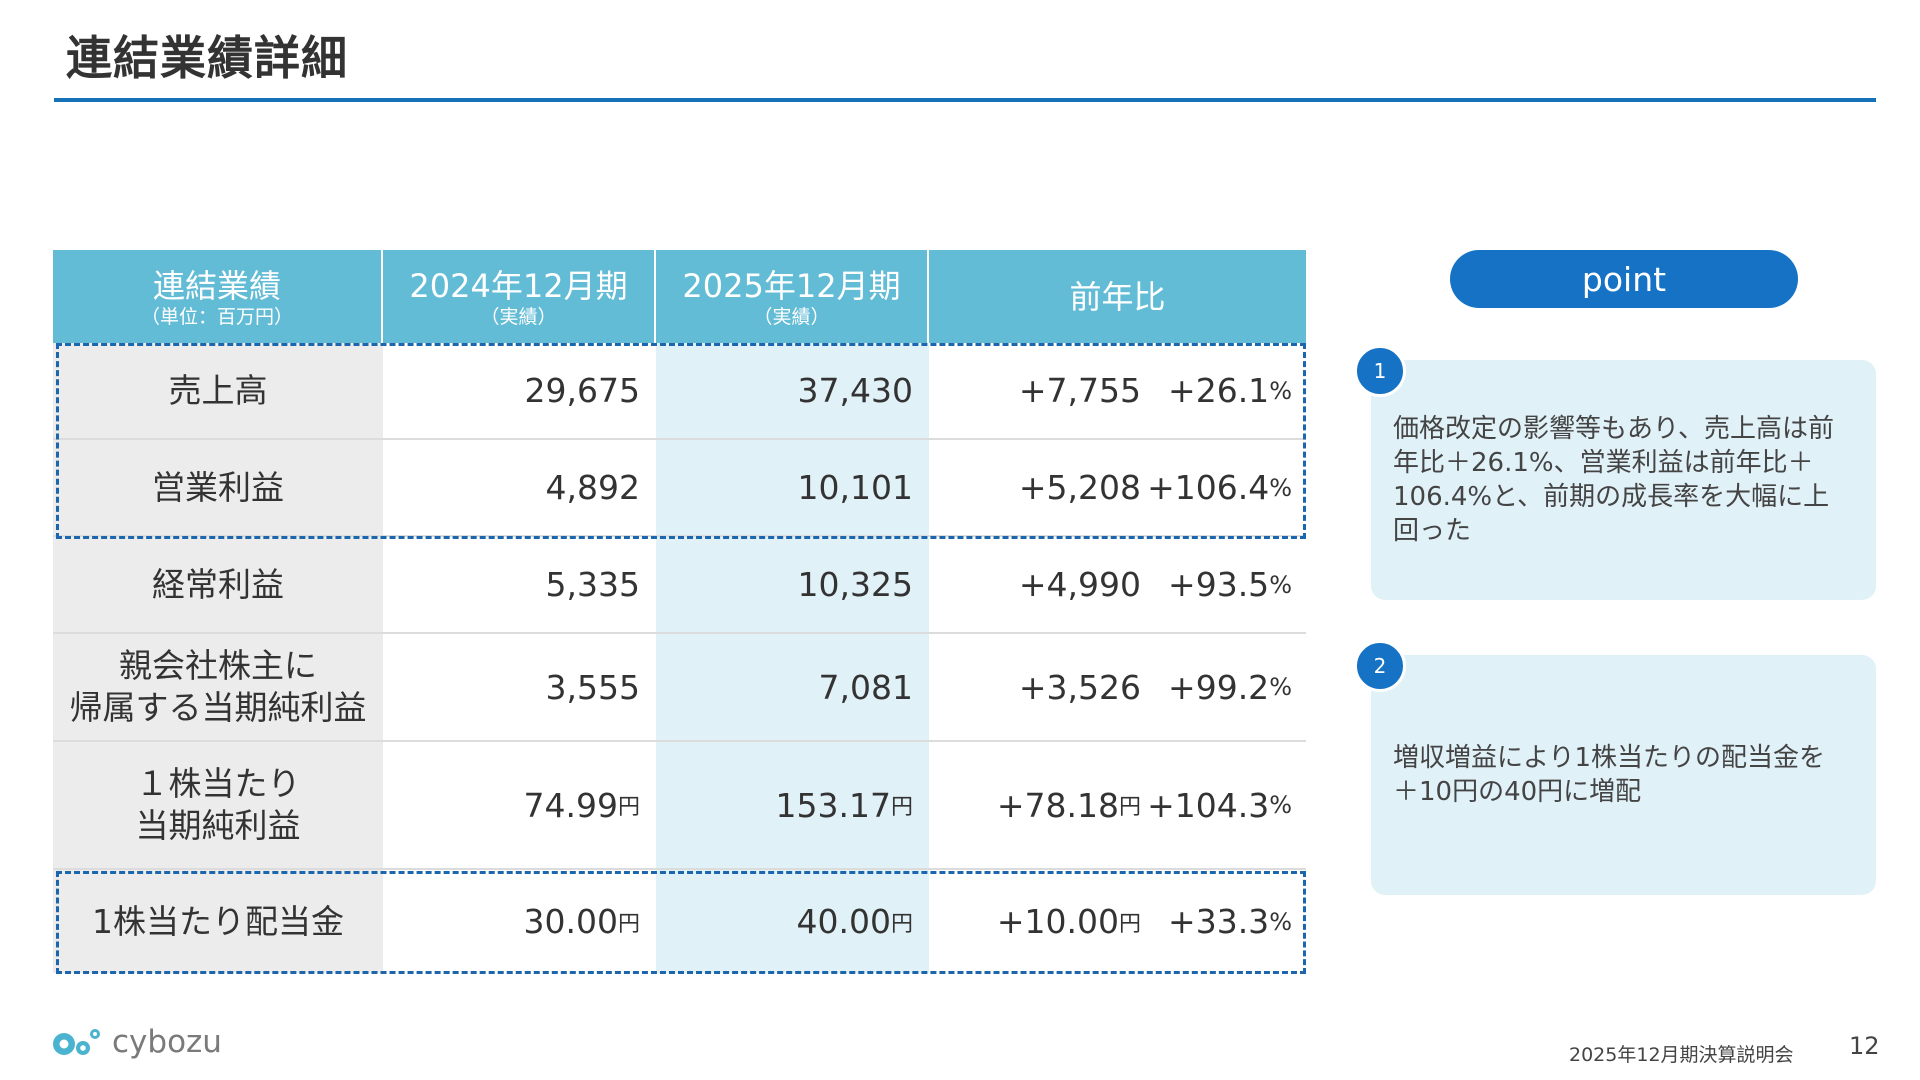  What do you see at coordinates (1624, 279) in the screenshot?
I see `point-heading: point` at bounding box center [1624, 279].